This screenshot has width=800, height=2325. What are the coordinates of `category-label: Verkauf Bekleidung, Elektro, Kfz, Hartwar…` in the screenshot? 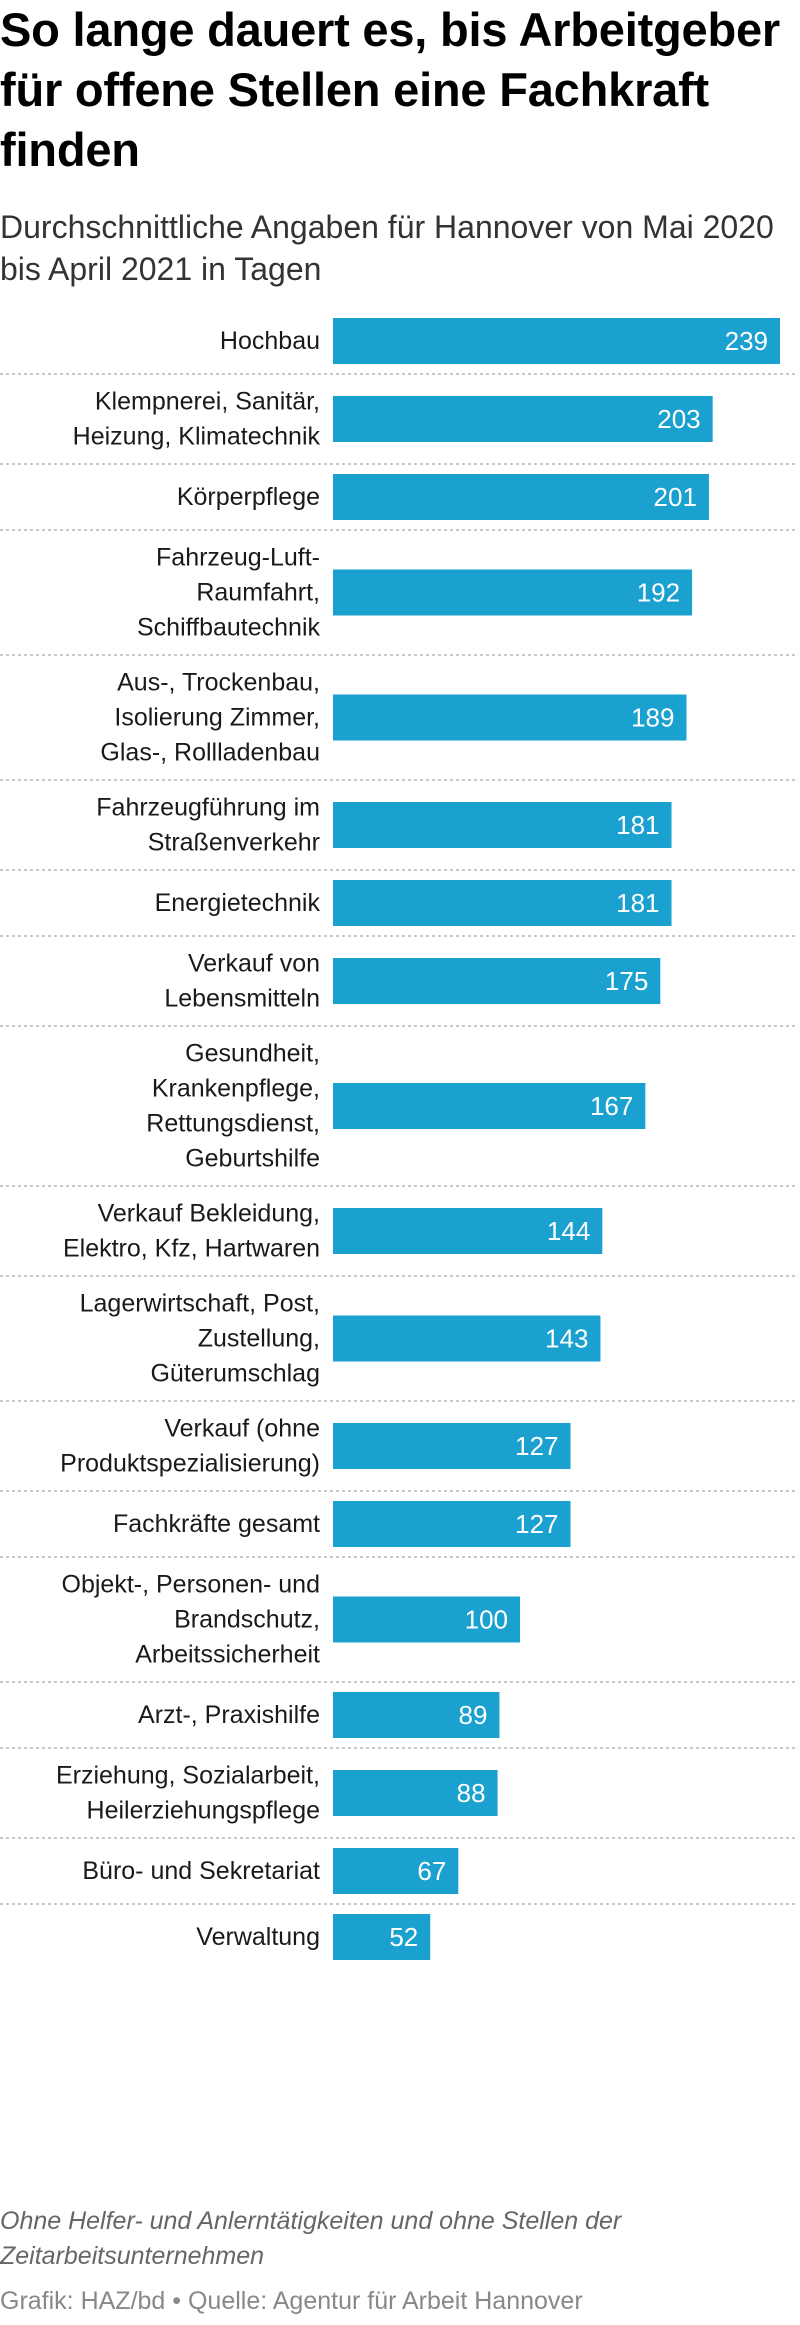 It's located at (191, 1231).